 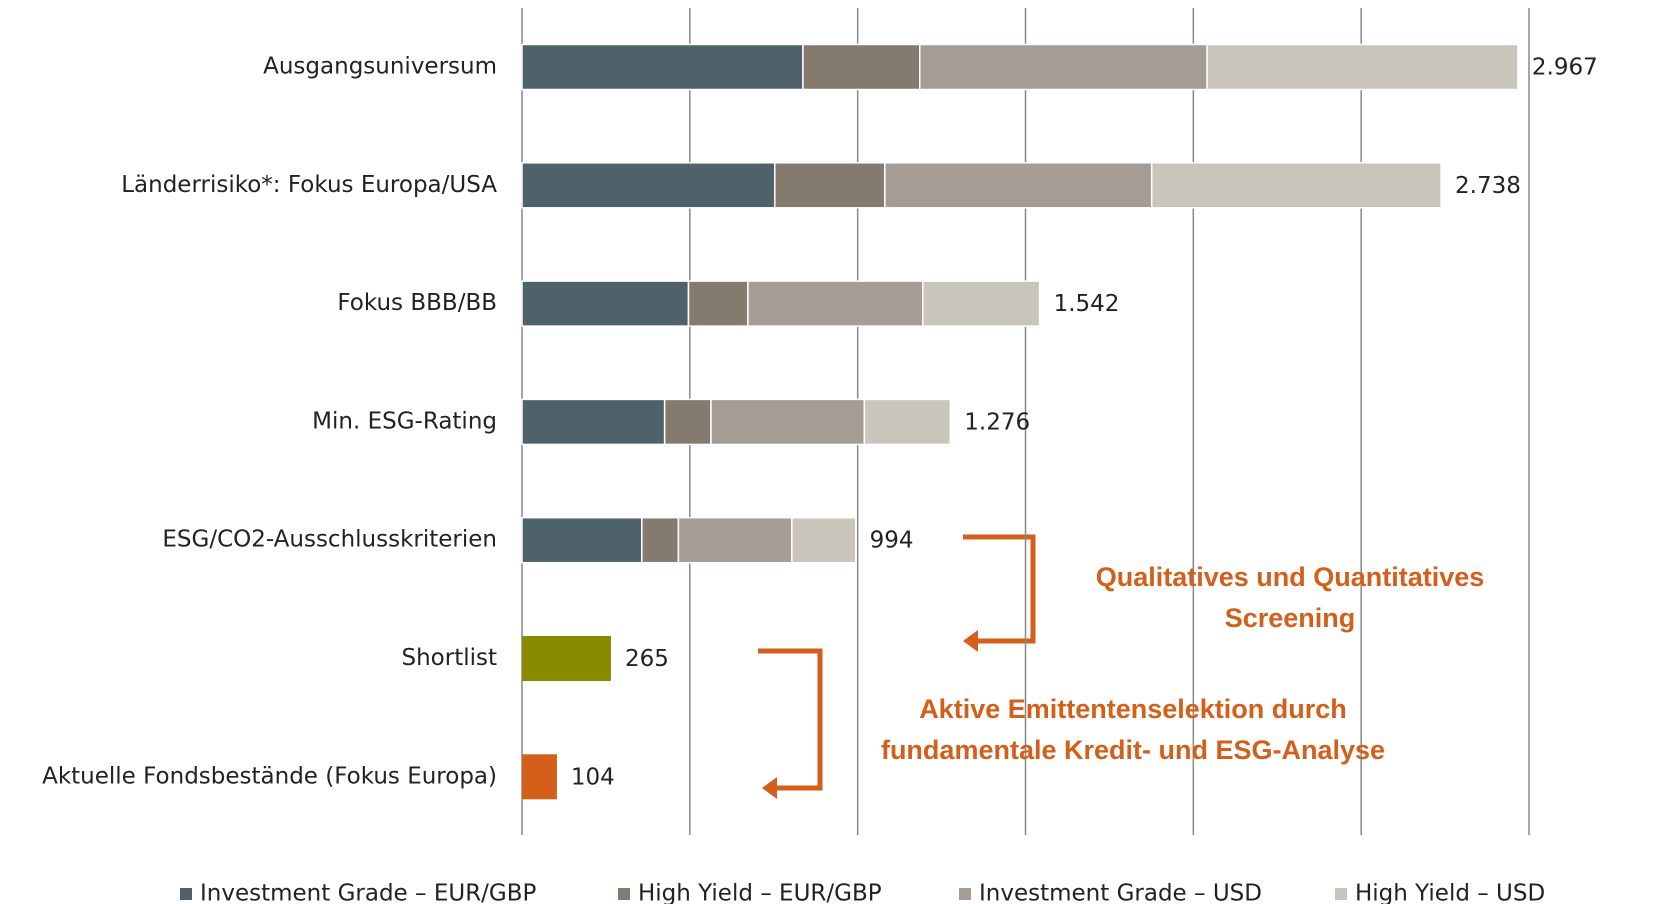 What do you see at coordinates (1488, 186) in the screenshot?
I see `value-label: 2.738` at bounding box center [1488, 186].